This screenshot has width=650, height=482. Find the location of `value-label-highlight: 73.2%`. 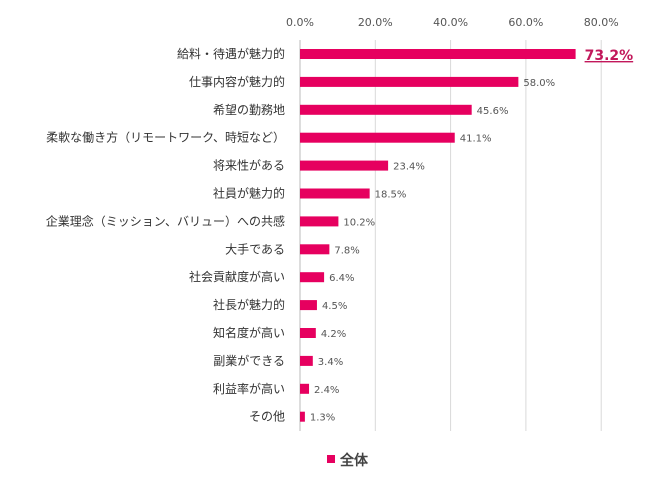

value-label-highlight: 73.2% is located at coordinates (609, 56).